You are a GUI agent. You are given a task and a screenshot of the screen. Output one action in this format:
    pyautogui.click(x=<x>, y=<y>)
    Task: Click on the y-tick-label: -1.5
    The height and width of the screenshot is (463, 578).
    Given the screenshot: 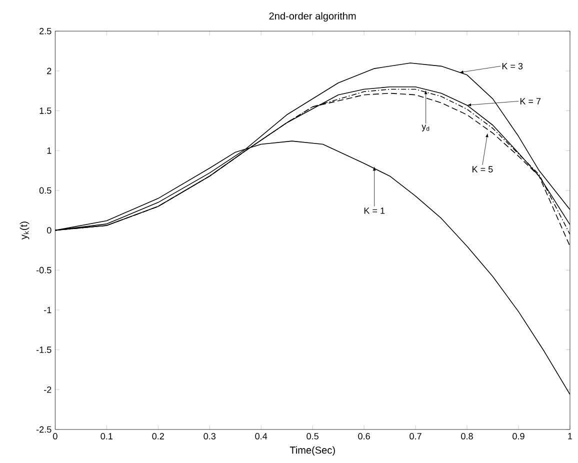 What is the action you would take?
    pyautogui.click(x=44, y=350)
    